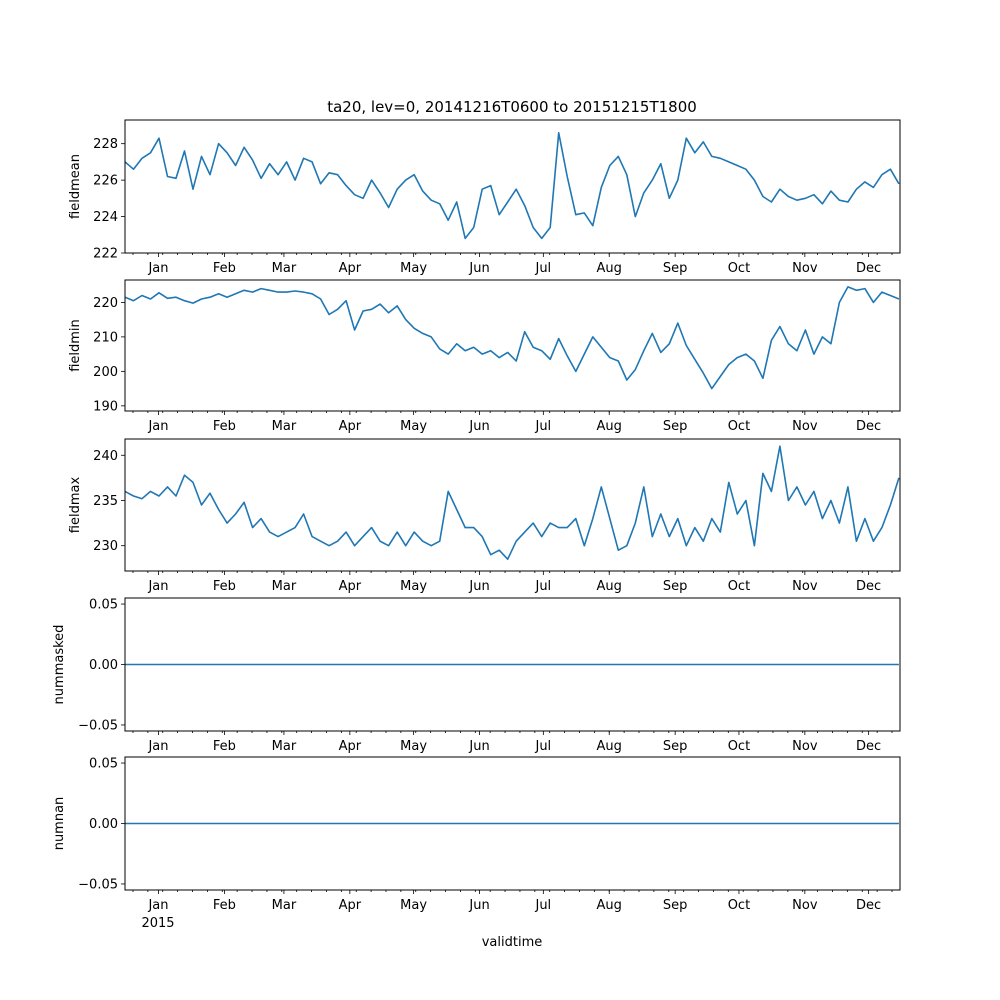 Image resolution: width=1000 pixels, height=1000 pixels. Describe the element at coordinates (105, 406) in the screenshot. I see `y-tick-label: 190` at that location.